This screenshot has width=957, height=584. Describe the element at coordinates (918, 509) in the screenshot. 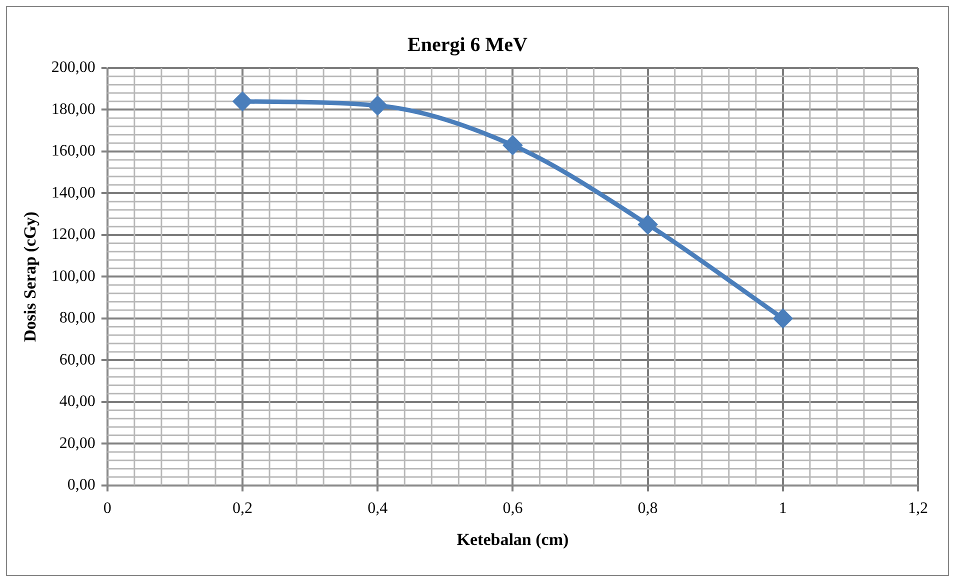

I see `x-tick-label: 1,2` at that location.